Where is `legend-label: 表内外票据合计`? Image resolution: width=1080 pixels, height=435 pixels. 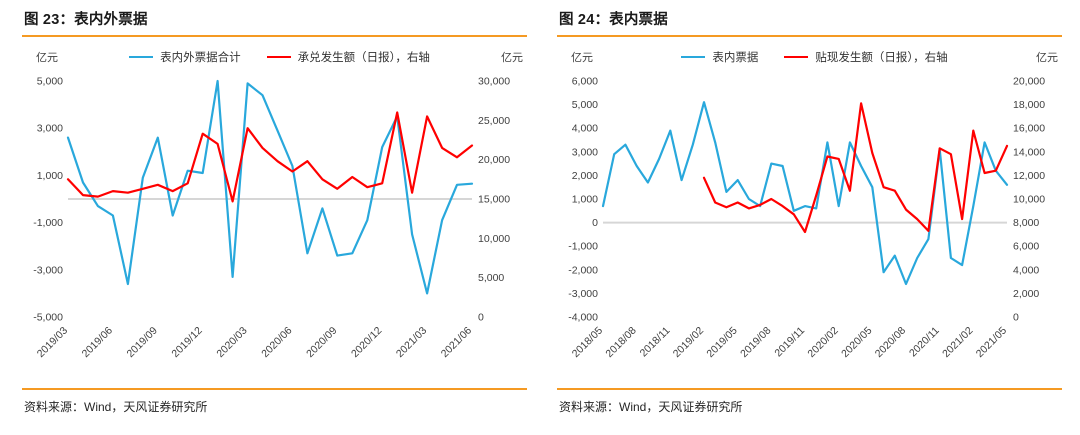 legend-label: 表内外票据合计 is located at coordinates (200, 58).